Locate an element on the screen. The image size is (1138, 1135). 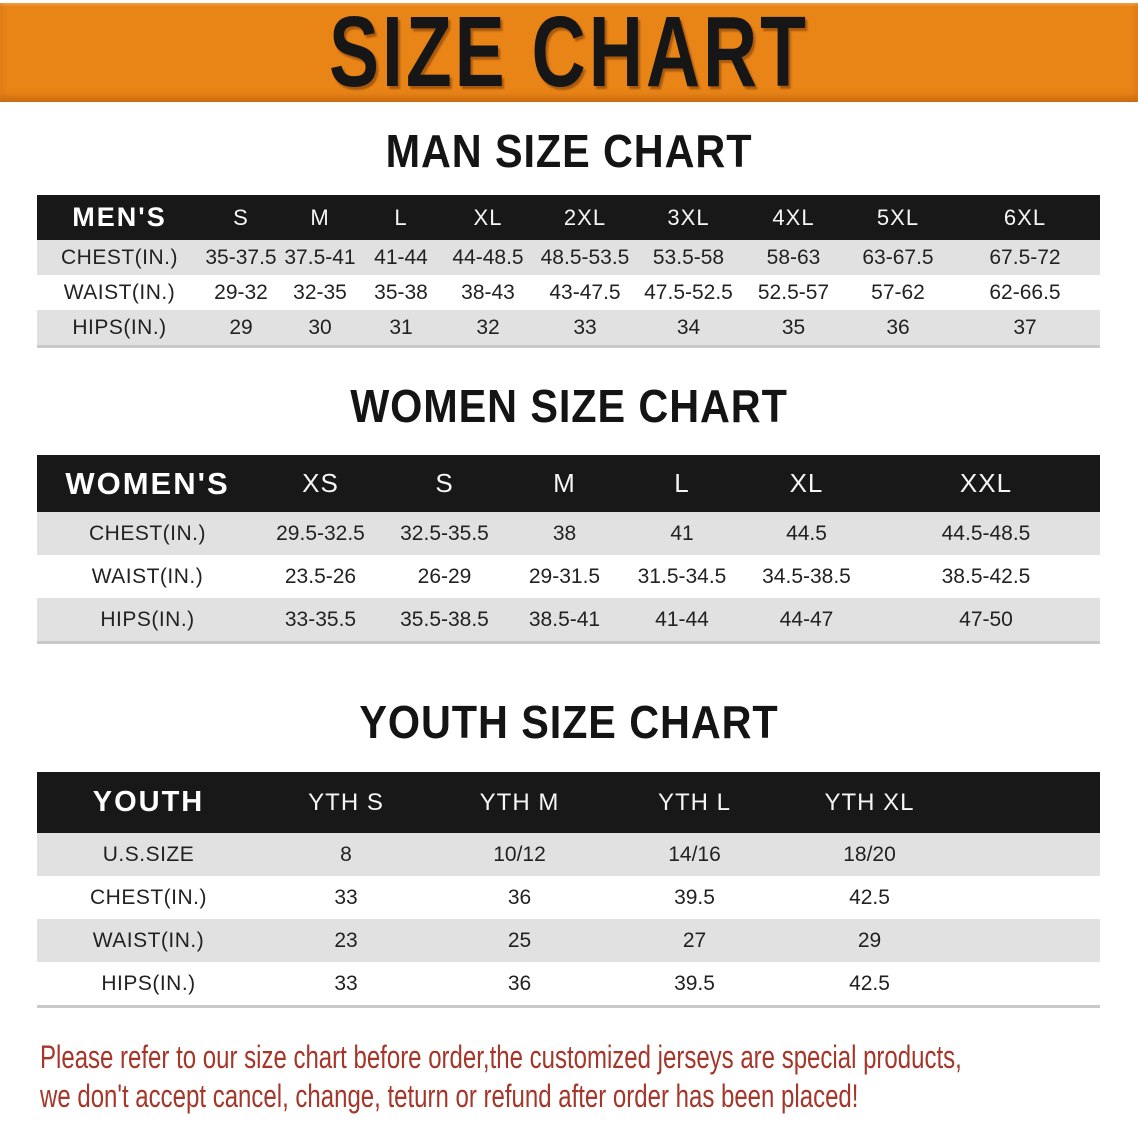
size-chart-banner: SIZE CHART is located at coordinates (569, 54).